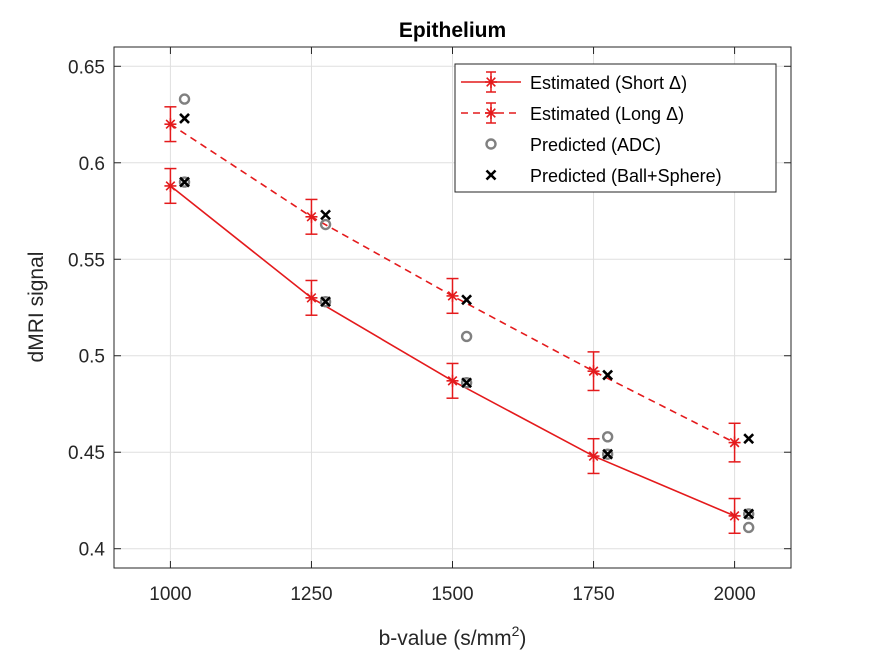 This screenshot has height=656, width=875. I want to click on y-tick-label: 0.5, so click(92, 357).